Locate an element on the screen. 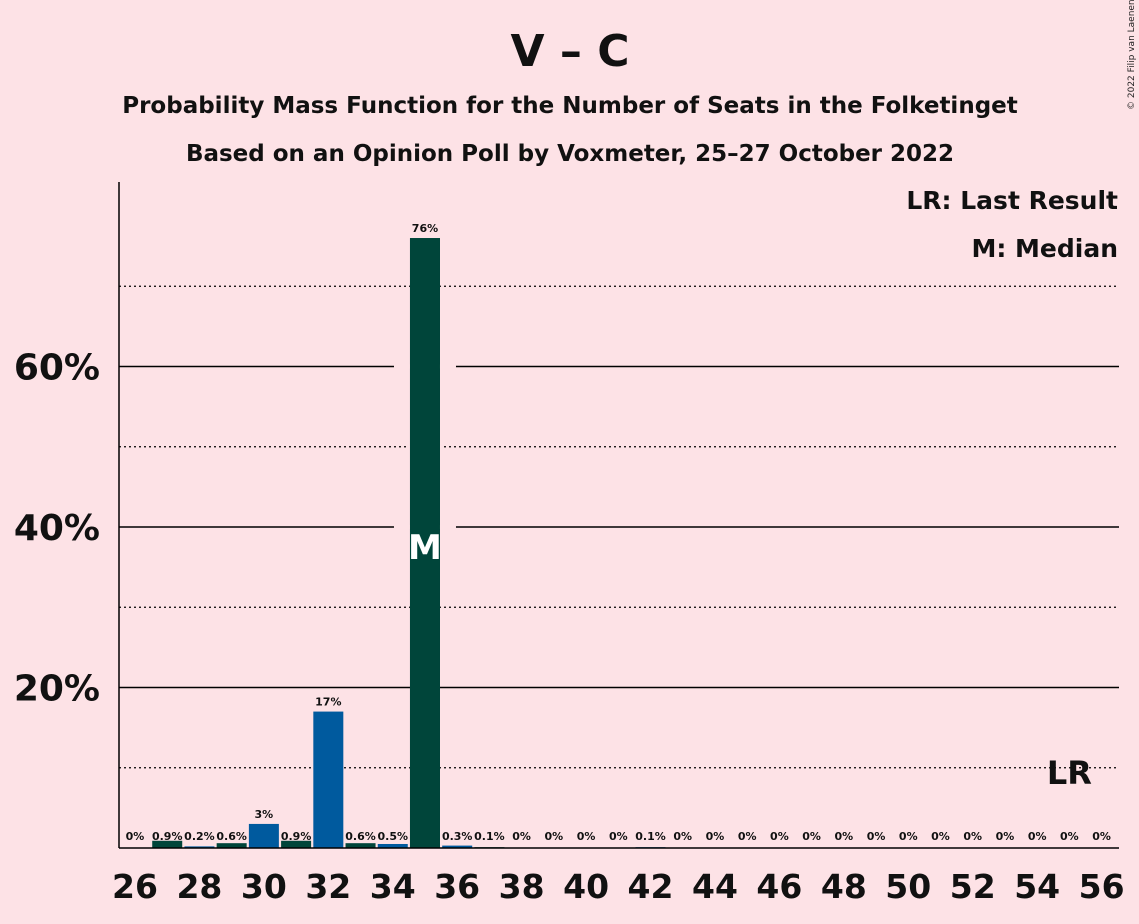 This screenshot has height=924, width=1139. copyright-note: © 2022 Filip van Laenen is located at coordinates (1132, 55).